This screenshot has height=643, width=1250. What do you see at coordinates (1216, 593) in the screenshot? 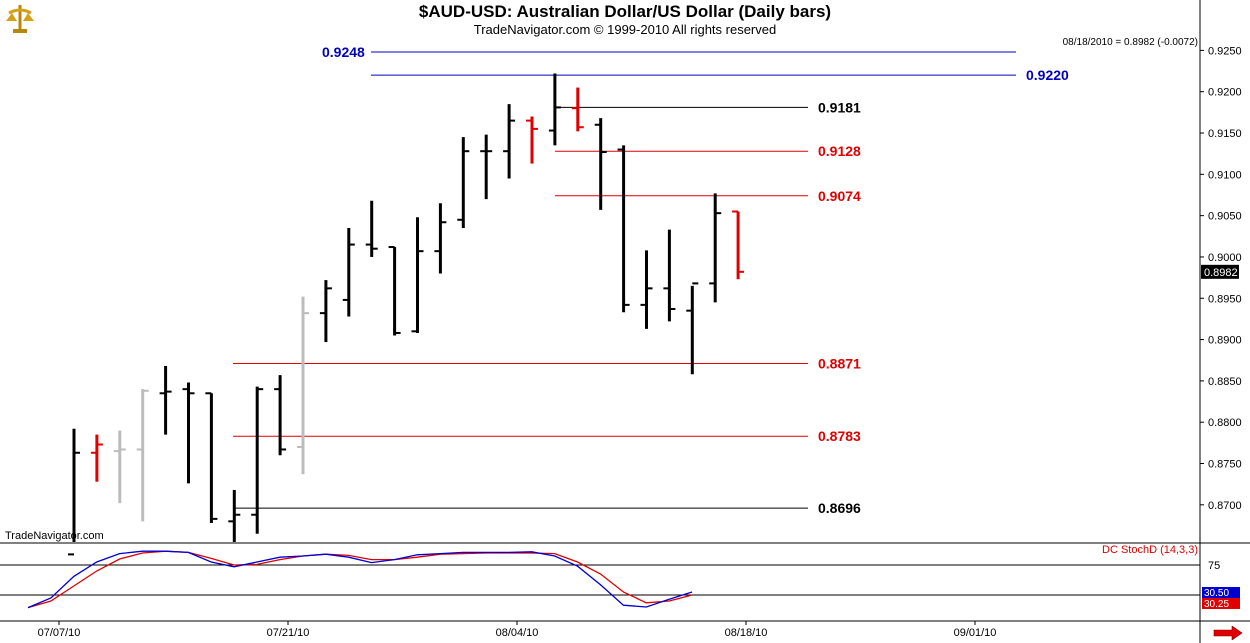
I see `stoch-k-label: 30.50` at bounding box center [1216, 593].